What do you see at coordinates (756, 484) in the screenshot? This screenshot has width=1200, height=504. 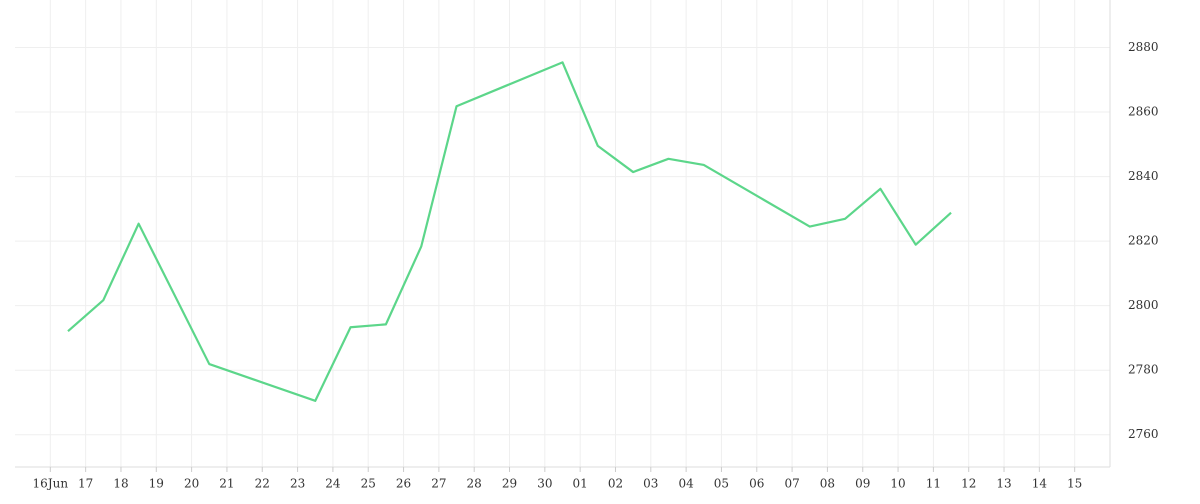 I see `x-tick-label: 06` at bounding box center [756, 484].